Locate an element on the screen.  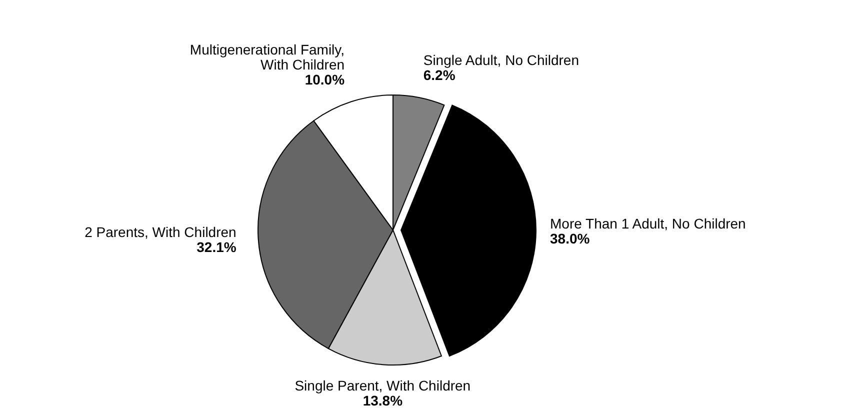
data-label: 13.8% is located at coordinates (383, 400).